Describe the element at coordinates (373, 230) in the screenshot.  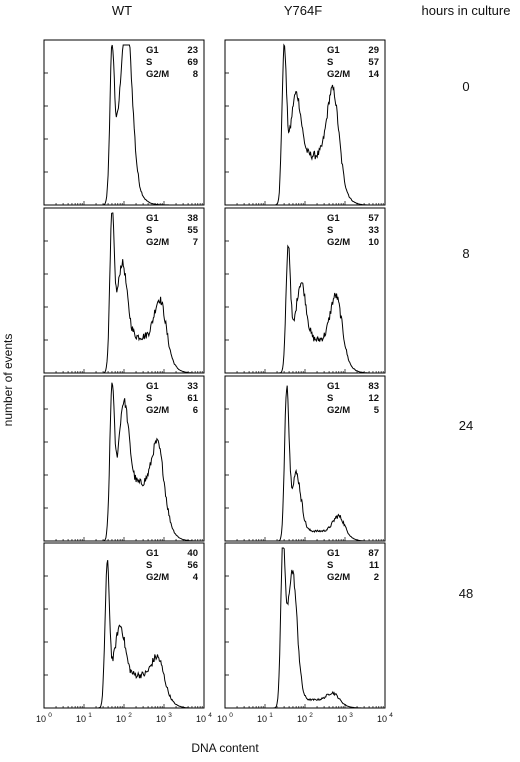
I see `stat-value-s: 33` at that location.